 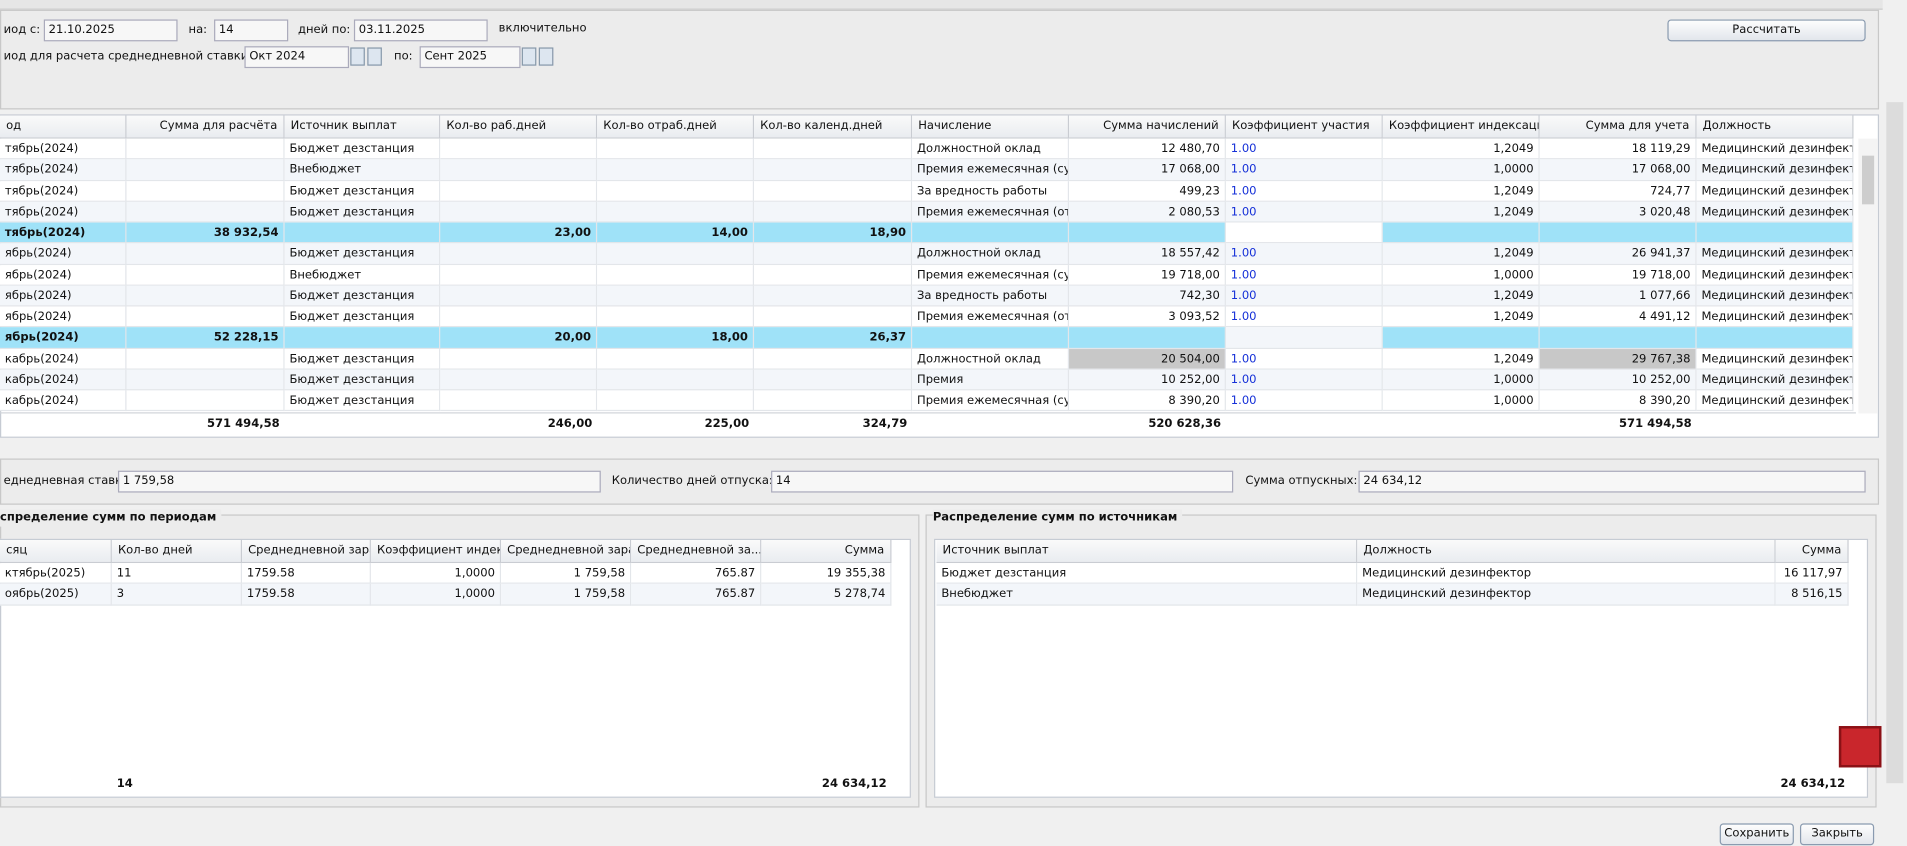 What do you see at coordinates (470, 57) in the screenshot?
I see `avg-to-input: Сент 2025` at bounding box center [470, 57].